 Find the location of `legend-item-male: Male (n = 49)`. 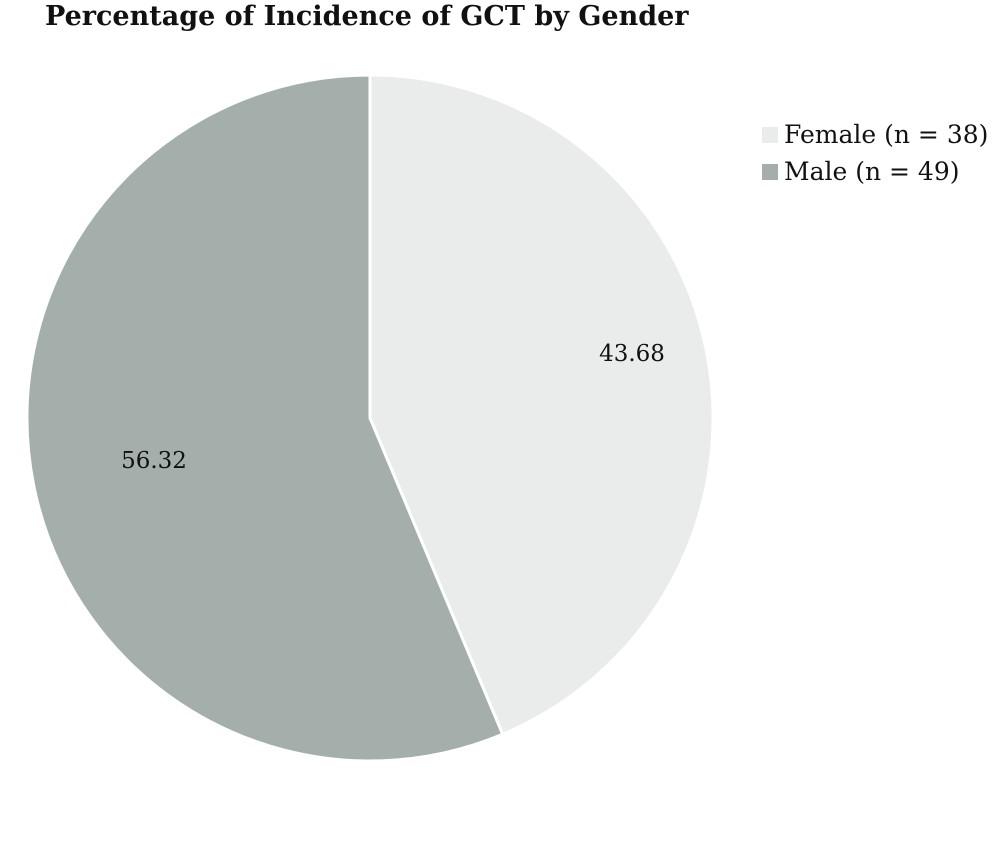

legend-item-male: Male (n = 49) is located at coordinates (875, 171).